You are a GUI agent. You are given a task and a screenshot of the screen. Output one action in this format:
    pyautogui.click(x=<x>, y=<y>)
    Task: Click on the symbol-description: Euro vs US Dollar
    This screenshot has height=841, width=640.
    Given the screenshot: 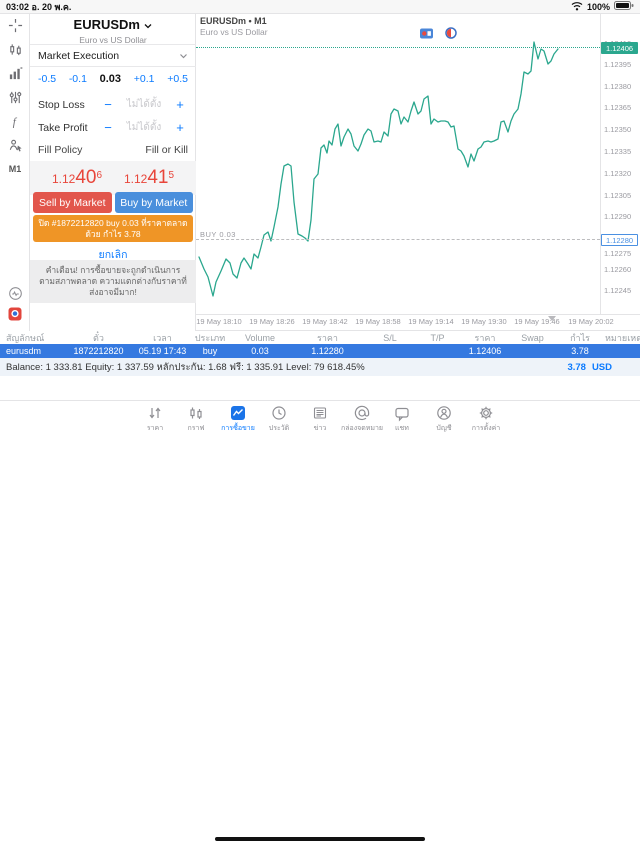 What is the action you would take?
    pyautogui.click(x=113, y=40)
    